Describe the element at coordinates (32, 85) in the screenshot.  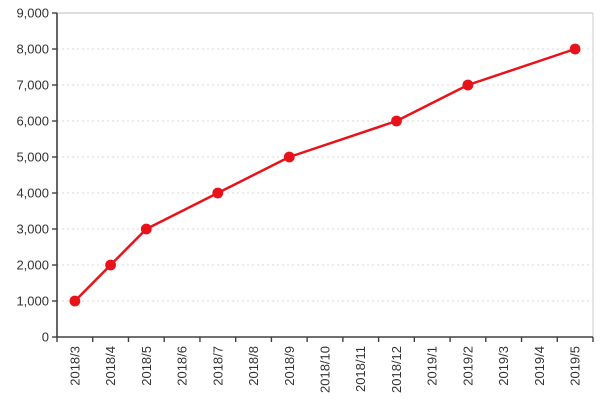
I see `y-tick-label: 7,000` at that location.